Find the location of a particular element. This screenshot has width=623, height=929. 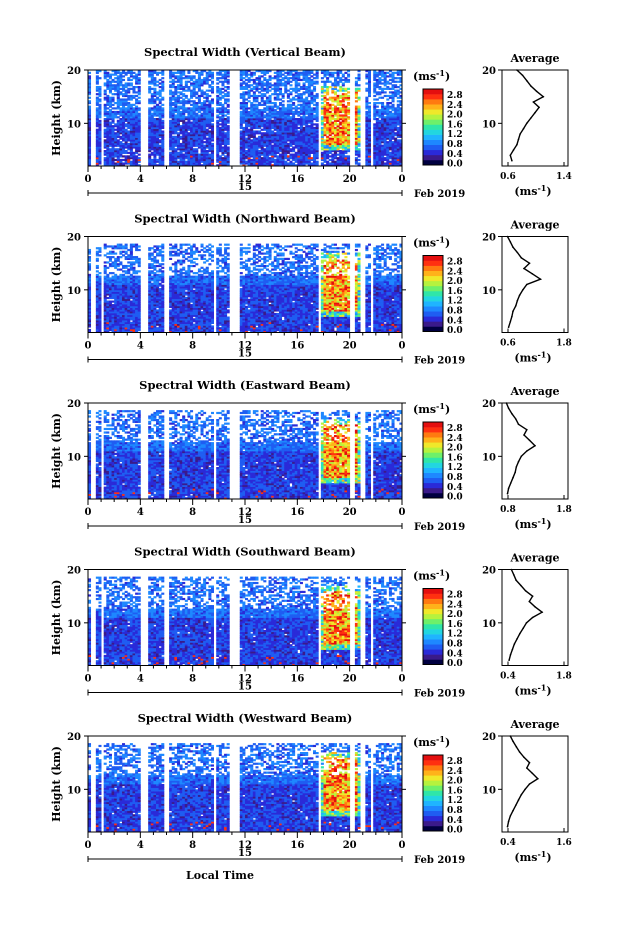

date-label: Feb 2019 is located at coordinates (439, 194).